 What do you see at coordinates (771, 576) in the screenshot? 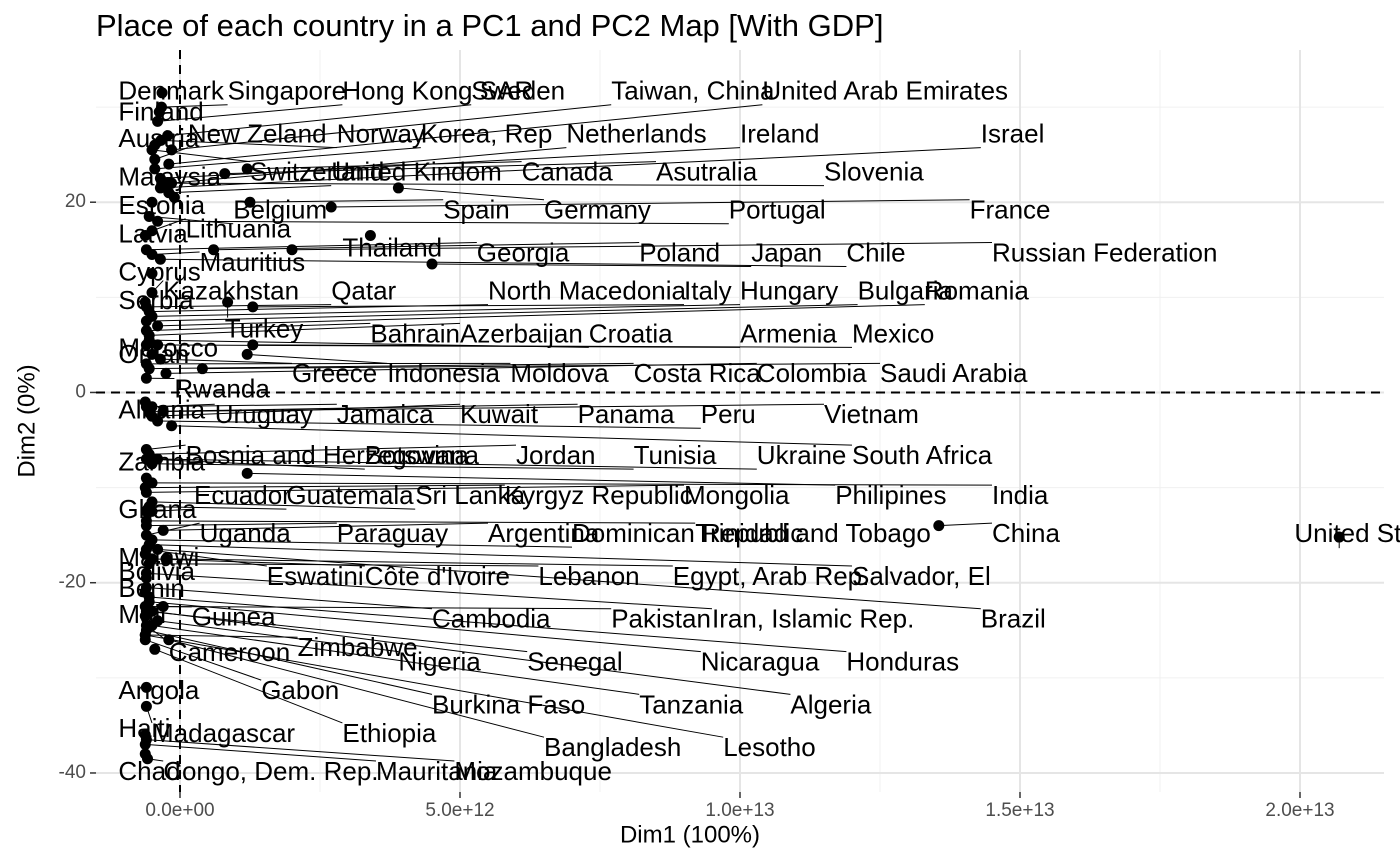
I see `point-label: Egypt, Arab Rep.` at bounding box center [771, 576].